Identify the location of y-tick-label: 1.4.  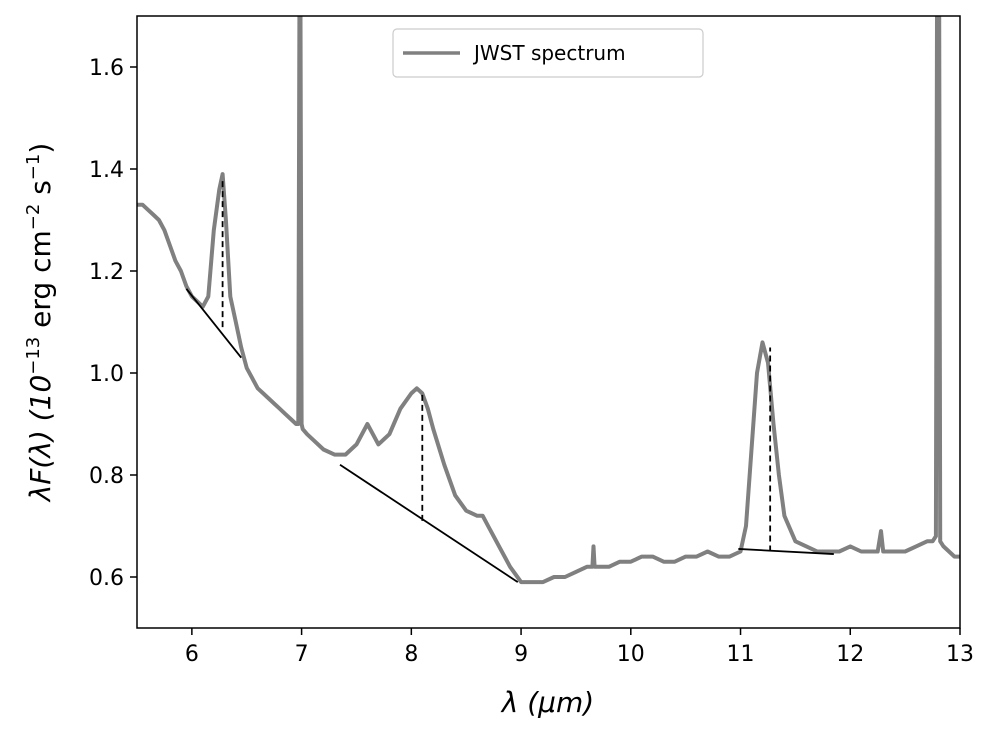
(106, 170).